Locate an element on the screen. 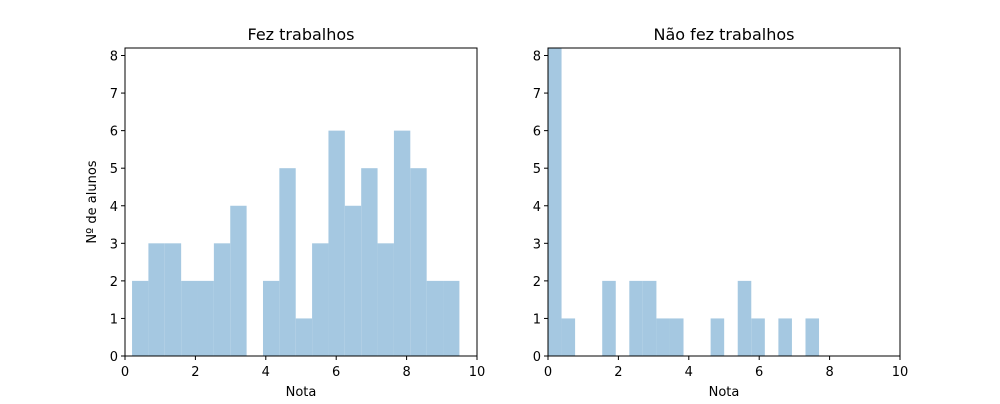 Image resolution: width=1000 pixels, height=404 pixels. y-axis-label: Nº de alunos is located at coordinates (92, 201).